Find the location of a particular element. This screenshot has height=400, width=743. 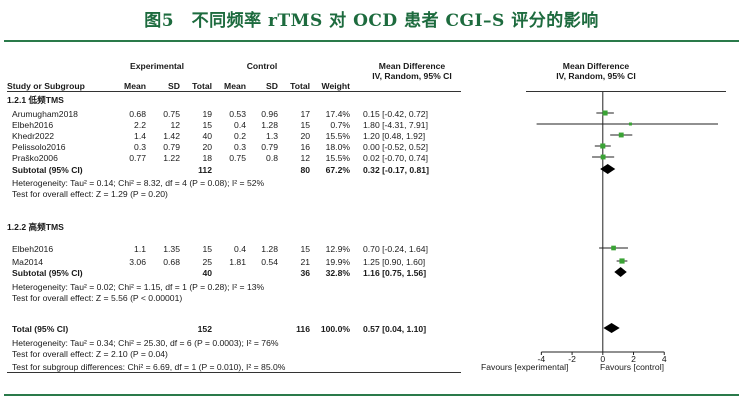

study-name: Pelissolo2016 is located at coordinates (39, 147).